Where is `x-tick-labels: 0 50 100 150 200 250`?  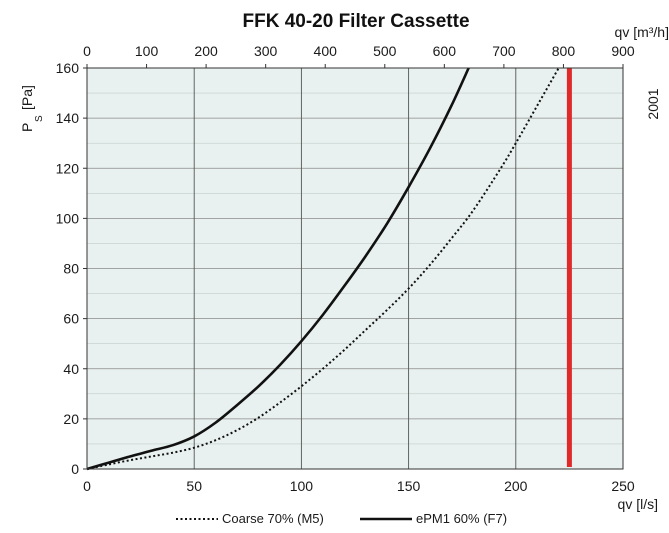
x-tick-labels: 0 50 100 150 200 250 is located at coordinates (359, 486).